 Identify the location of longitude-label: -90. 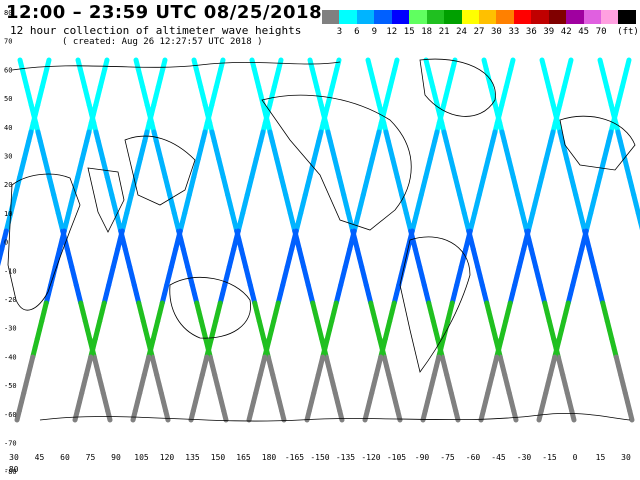
(422, 457).